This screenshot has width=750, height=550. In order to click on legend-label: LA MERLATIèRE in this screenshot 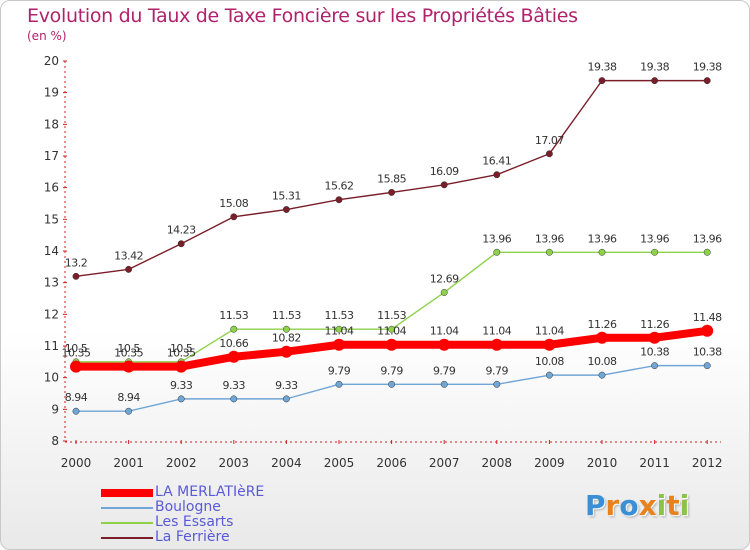, I will do `click(210, 492)`.